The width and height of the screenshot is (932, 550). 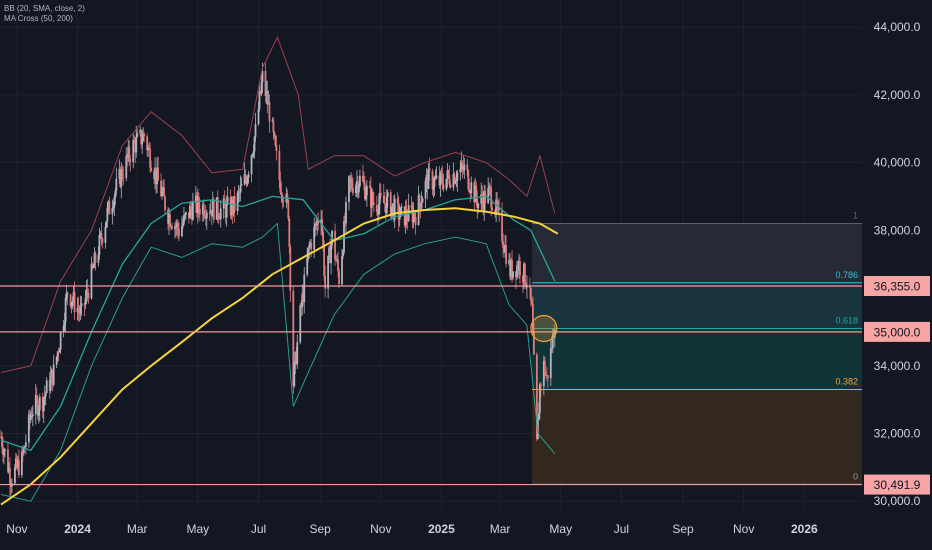 What do you see at coordinates (258, 529) in the screenshot?
I see `x-tick-label: Jul` at bounding box center [258, 529].